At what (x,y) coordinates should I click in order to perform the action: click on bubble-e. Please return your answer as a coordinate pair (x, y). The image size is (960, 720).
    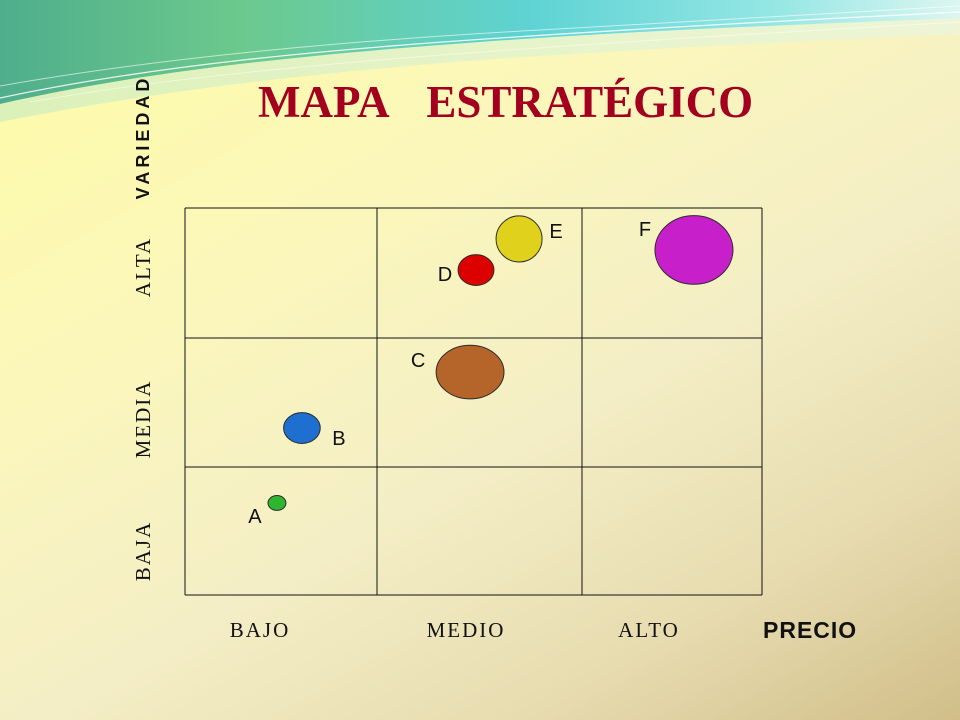
    Looking at the image, I should click on (519, 239).